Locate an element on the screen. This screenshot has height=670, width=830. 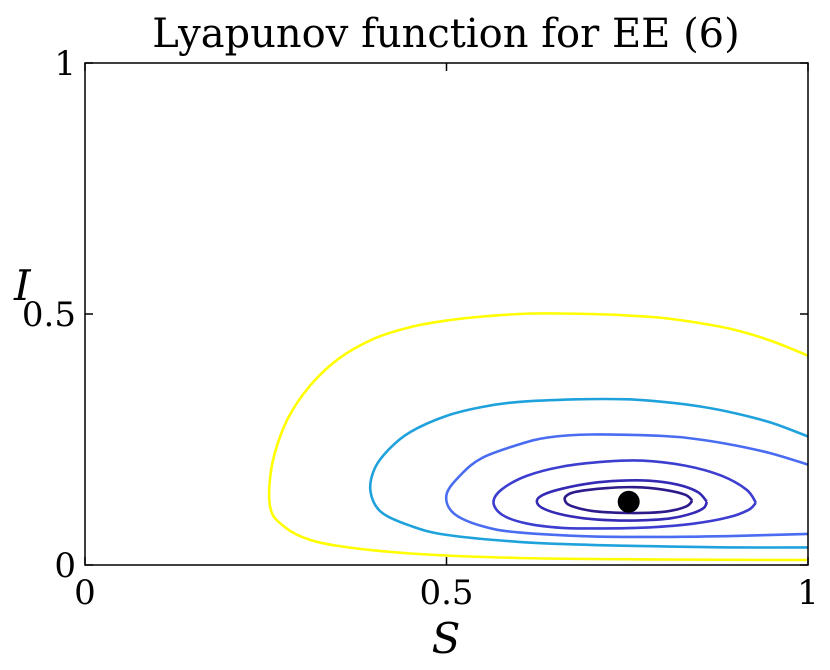
equilibrium-point is located at coordinates (628, 501).